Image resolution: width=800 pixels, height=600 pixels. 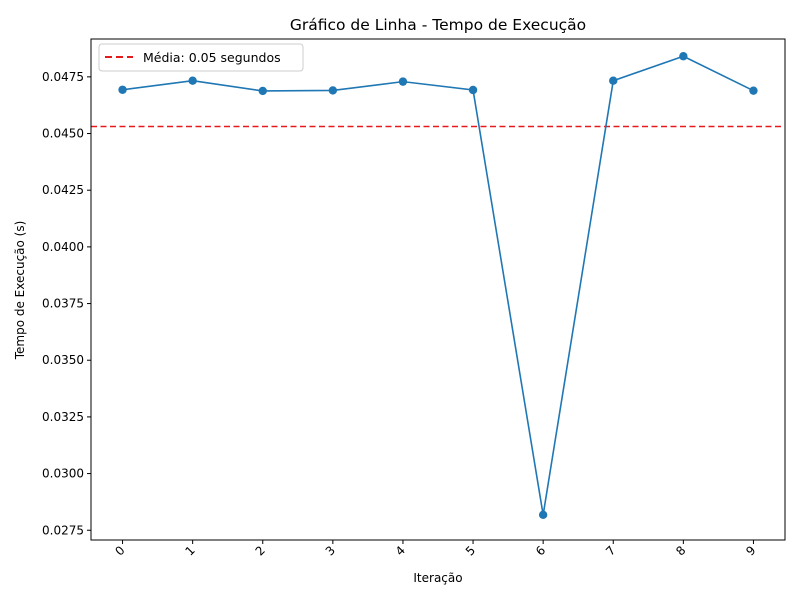 I want to click on x-tick-label: 9, so click(x=750, y=550).